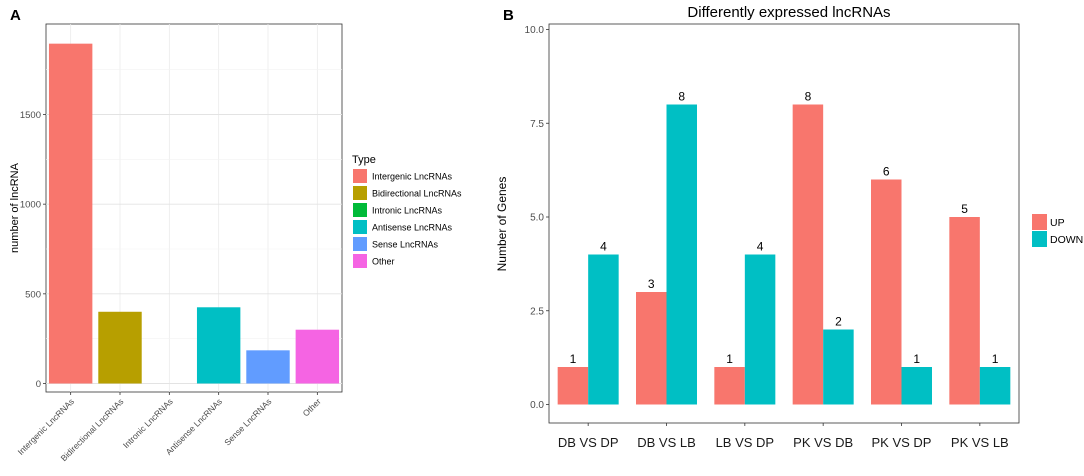  What do you see at coordinates (788, 12) in the screenshot?
I see `panel-b-title: Differently expressed lncRNAs` at bounding box center [788, 12].